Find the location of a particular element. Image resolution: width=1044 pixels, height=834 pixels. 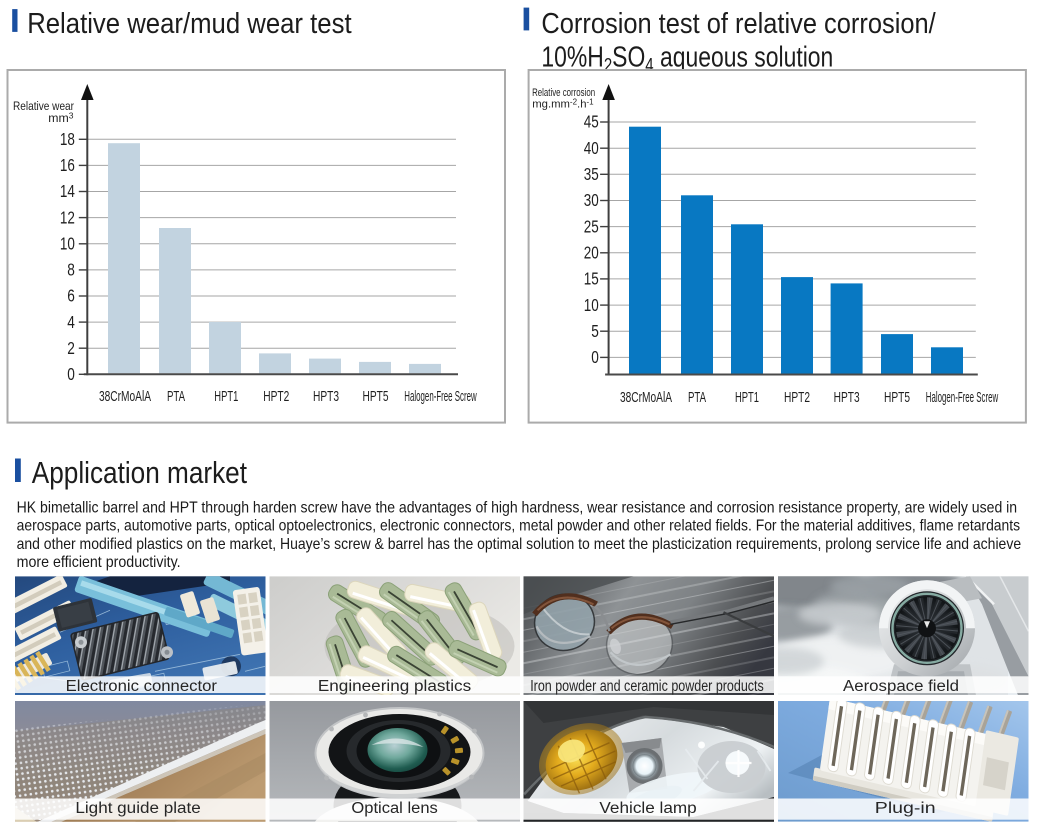

svg-text: 16 is located at coordinates (67, 165).